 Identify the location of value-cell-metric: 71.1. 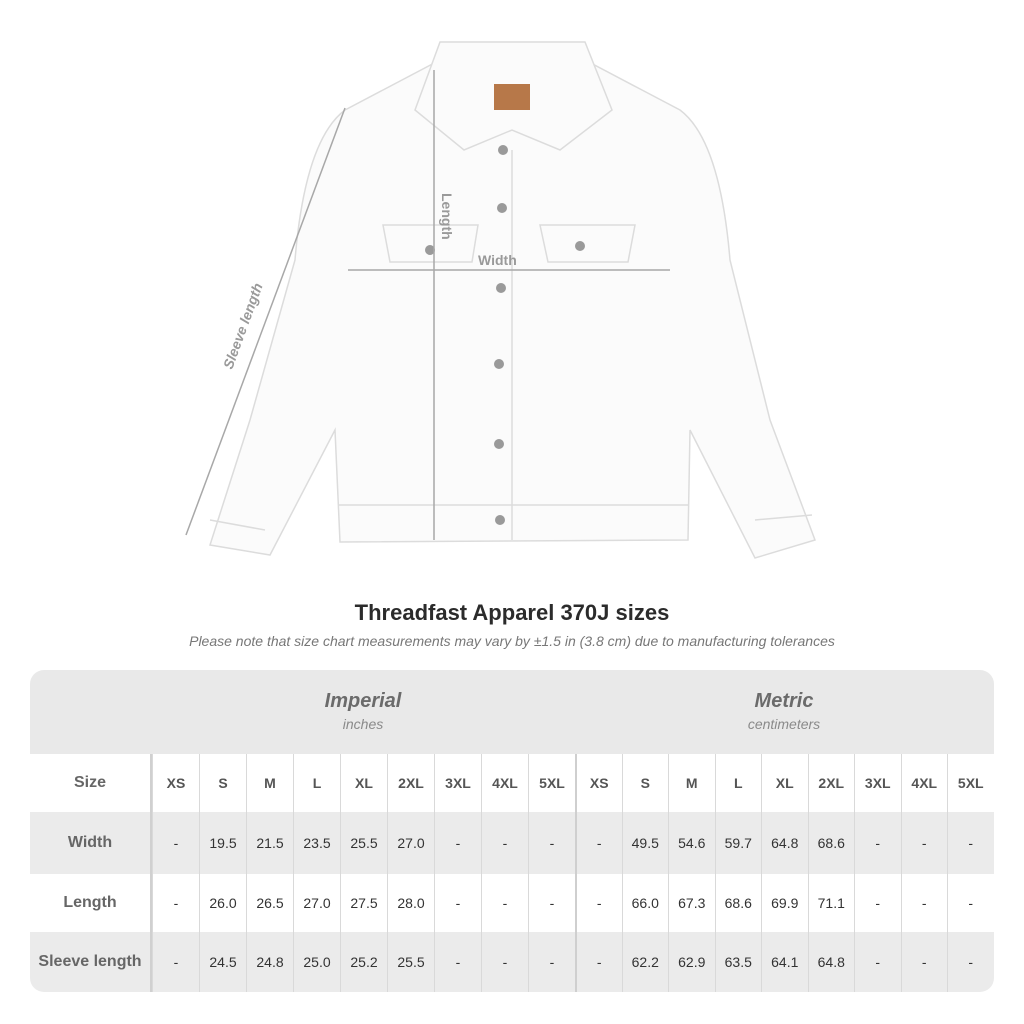
(831, 903).